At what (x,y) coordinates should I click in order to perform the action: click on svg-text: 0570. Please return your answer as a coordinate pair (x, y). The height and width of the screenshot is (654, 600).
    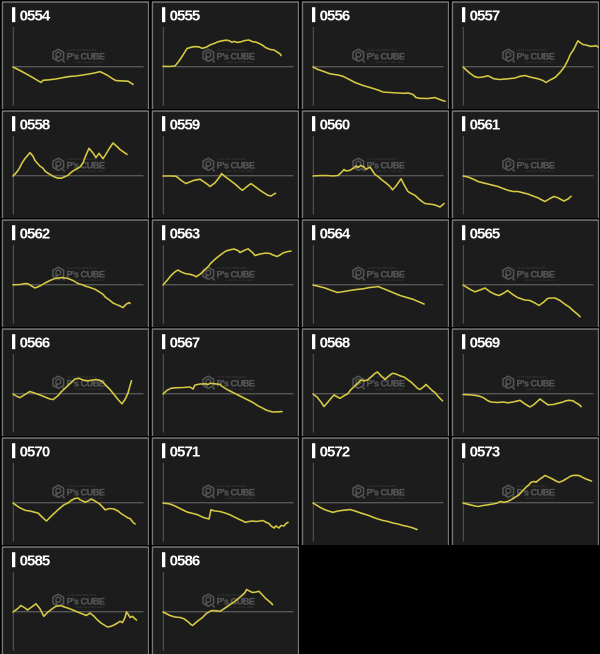
    Looking at the image, I should click on (35, 452).